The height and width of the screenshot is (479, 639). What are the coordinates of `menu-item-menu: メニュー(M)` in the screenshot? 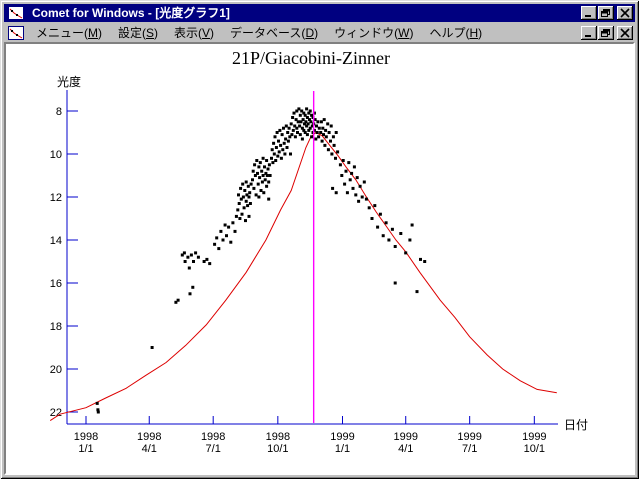 It's located at (69, 33).